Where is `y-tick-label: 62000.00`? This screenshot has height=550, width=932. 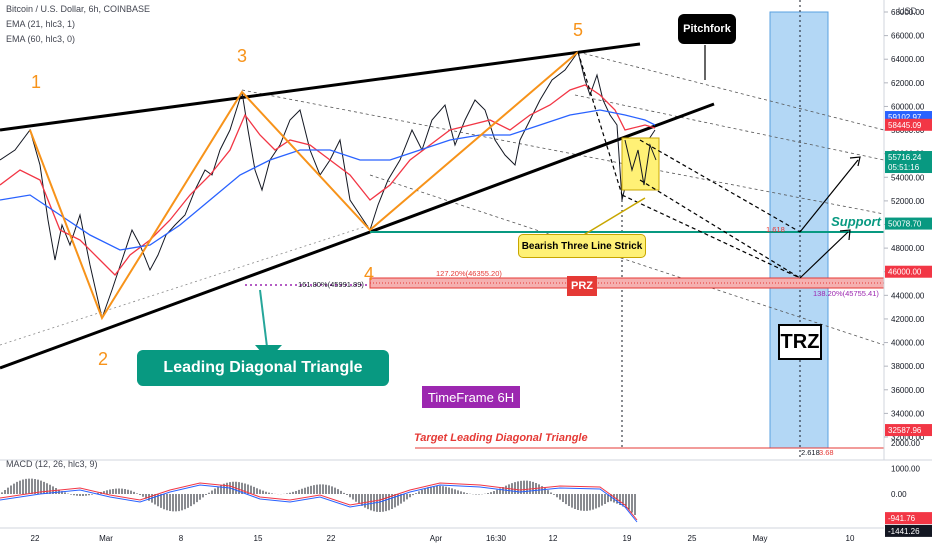 y-tick-label: 62000.00 is located at coordinates (908, 83).